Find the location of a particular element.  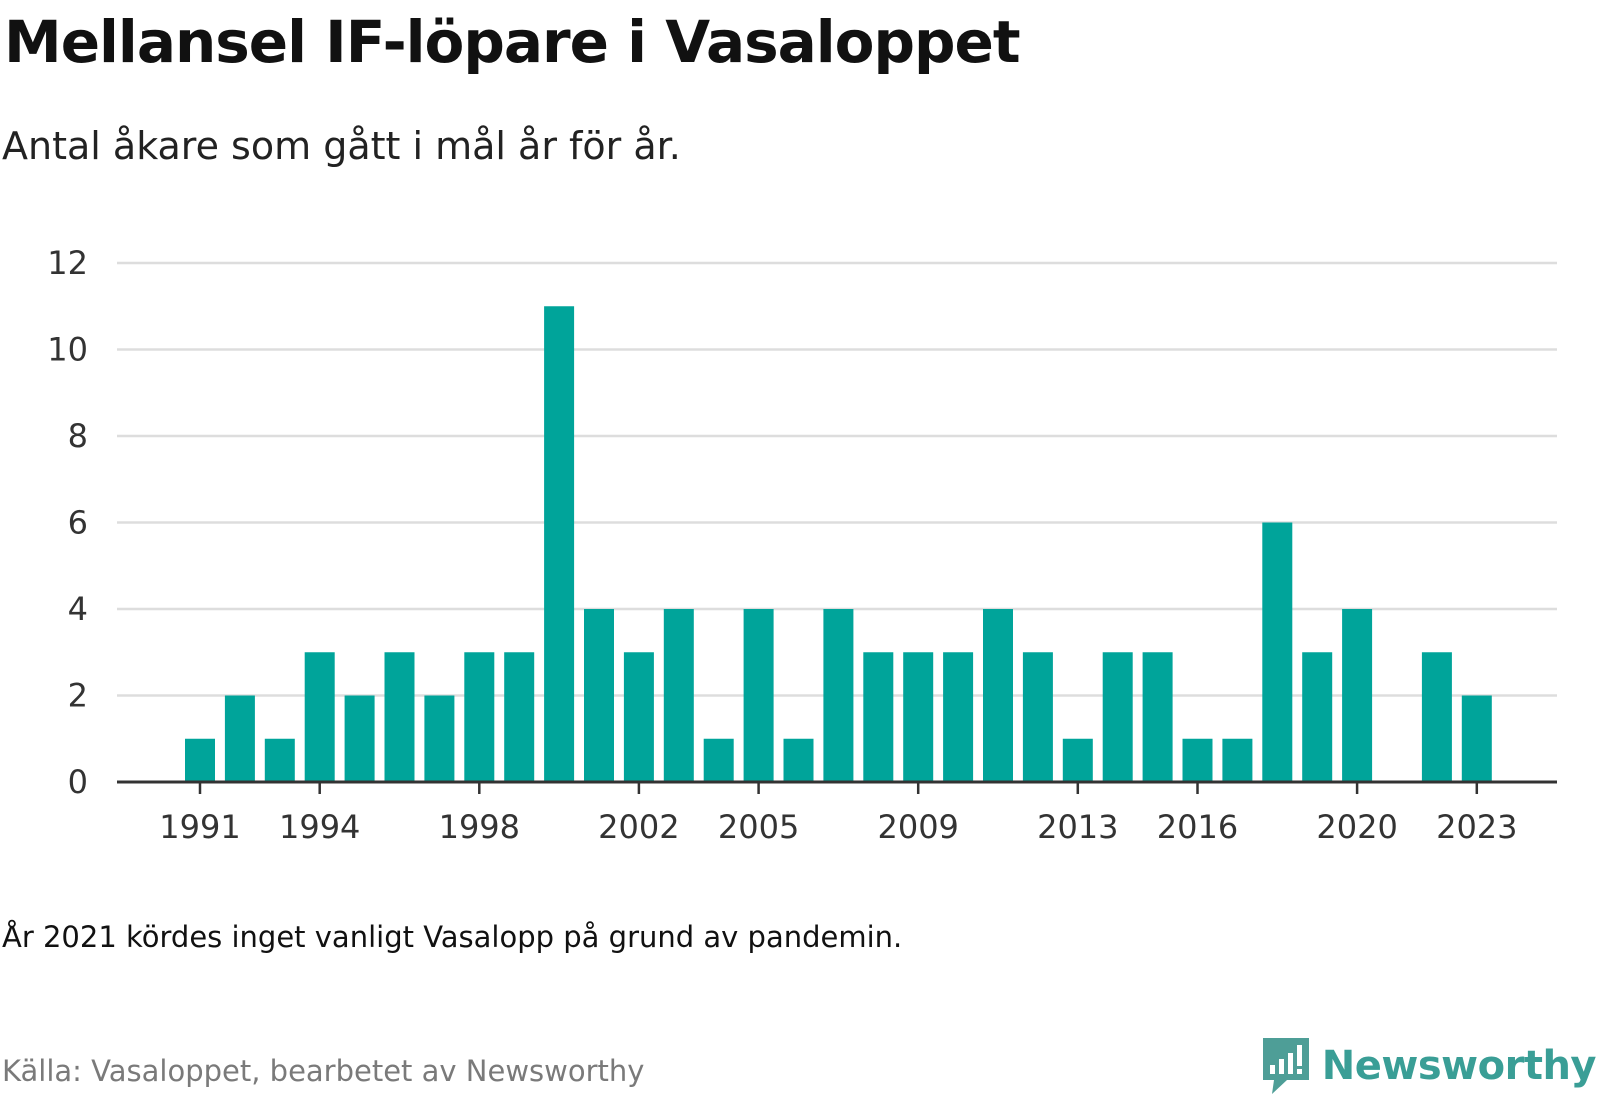

y-tick-label: 4 is located at coordinates (78, 609).